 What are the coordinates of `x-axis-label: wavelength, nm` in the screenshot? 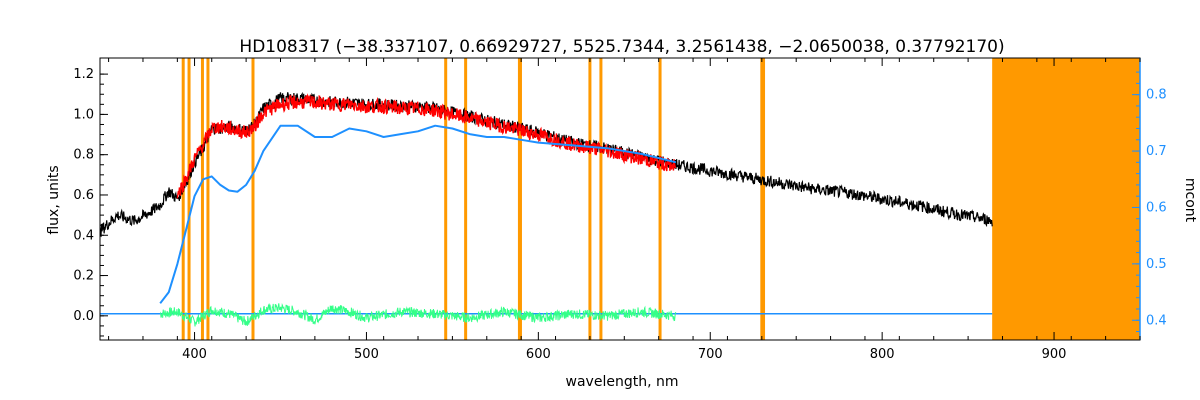 It's located at (622, 382).